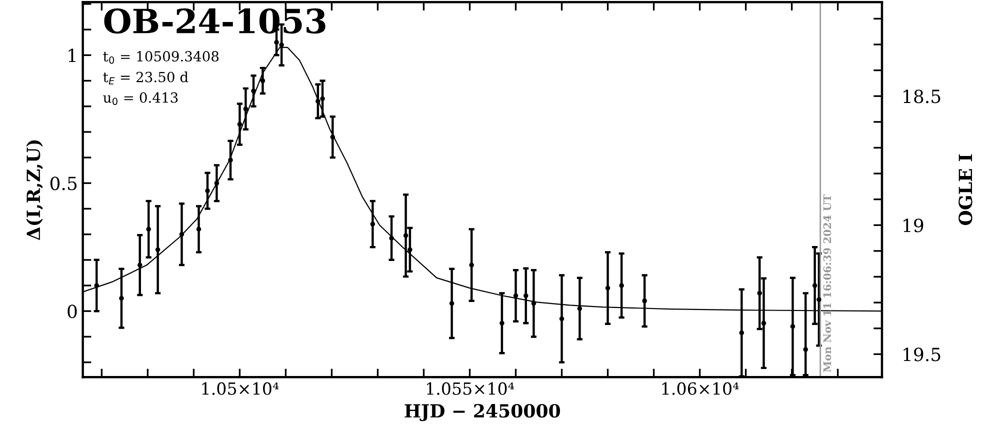  Describe the element at coordinates (161, 57) in the screenshot. I see `annotation: t$_{0}$ = 10509.3408` at that location.